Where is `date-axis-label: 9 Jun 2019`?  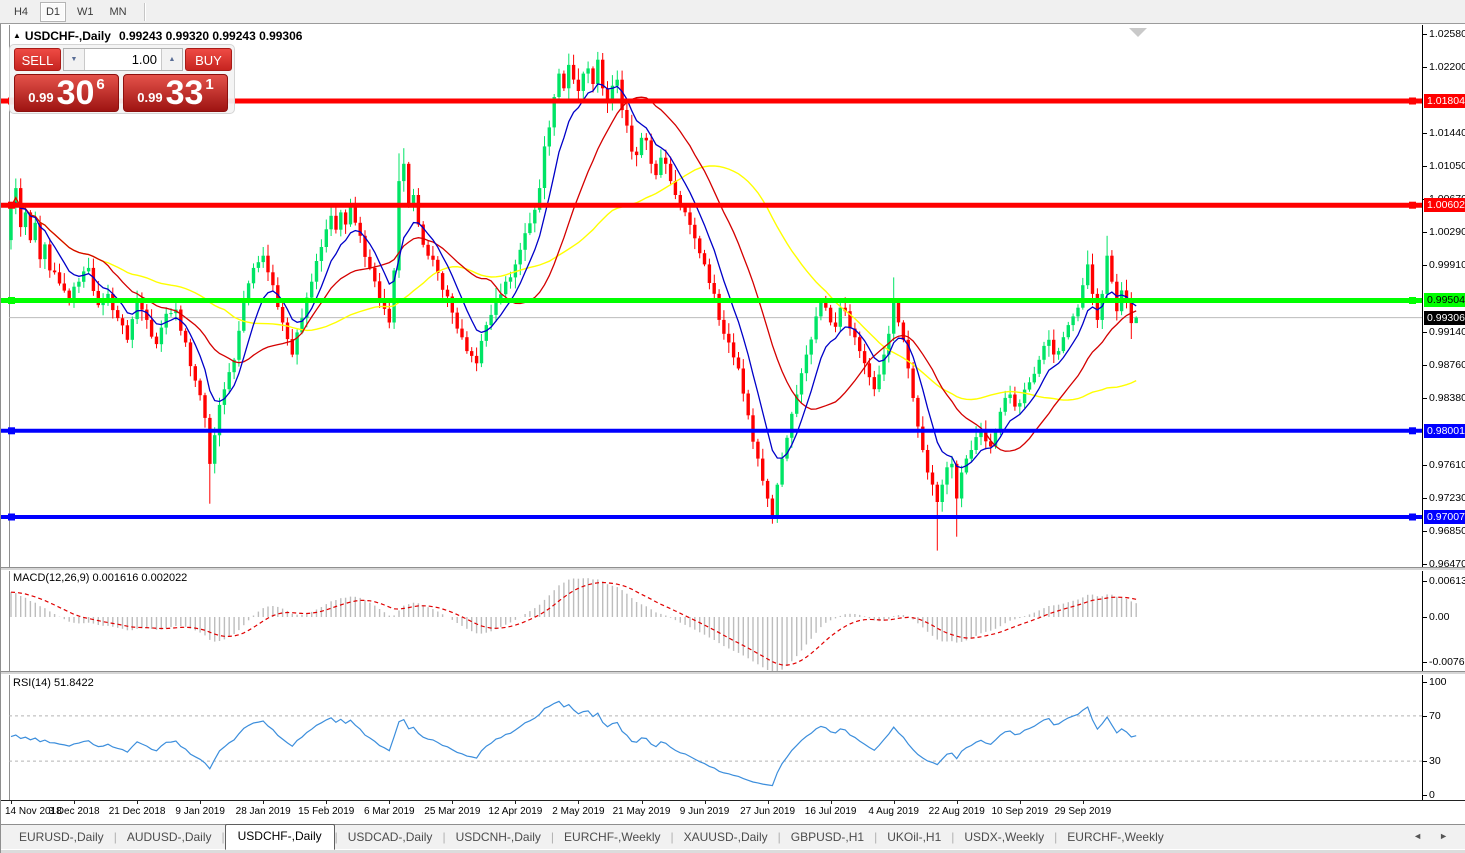
date-axis-label: 9 Jun 2019 is located at coordinates (704, 811).